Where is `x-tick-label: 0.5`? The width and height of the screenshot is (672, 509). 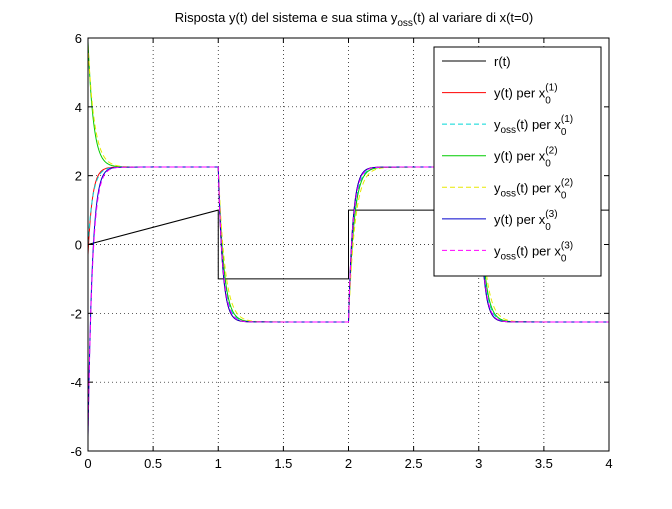
x-tick-label: 0.5 is located at coordinates (153, 463).